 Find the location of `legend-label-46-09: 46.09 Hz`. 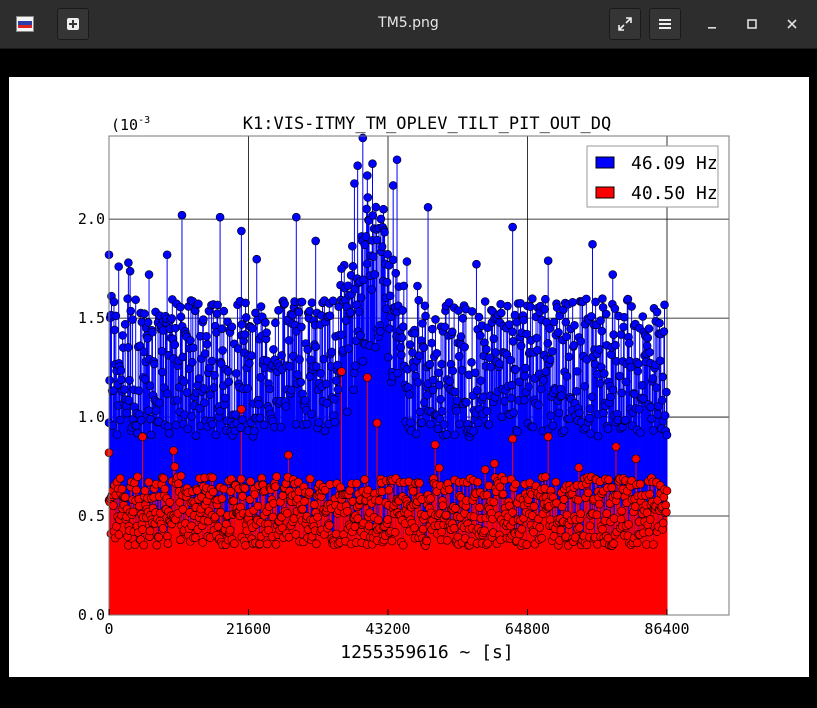

legend-label-46-09: 46.09 Hz is located at coordinates (674, 163).